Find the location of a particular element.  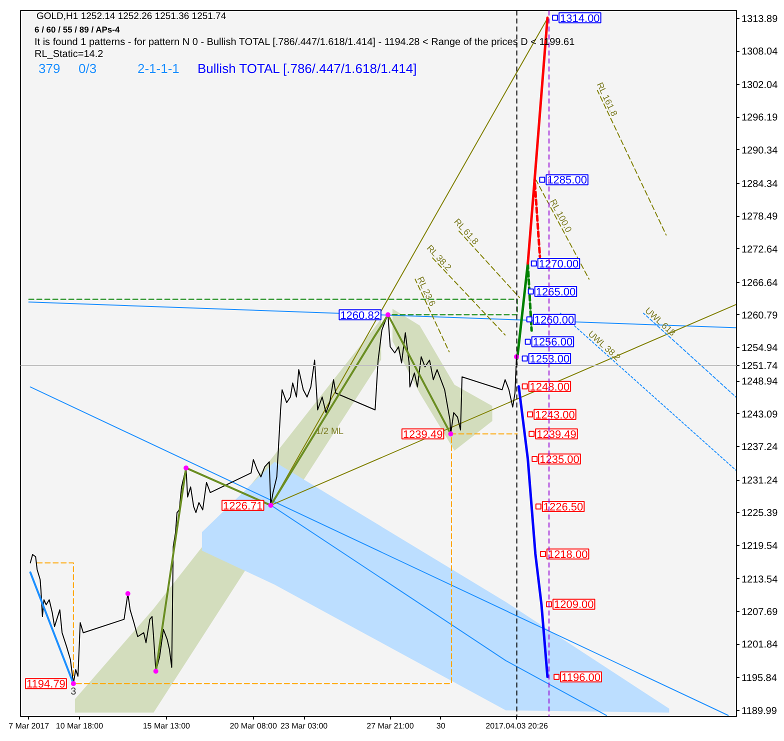

text: 6 / 60 / 55 / 89 / APs-4 is located at coordinates (77, 29).